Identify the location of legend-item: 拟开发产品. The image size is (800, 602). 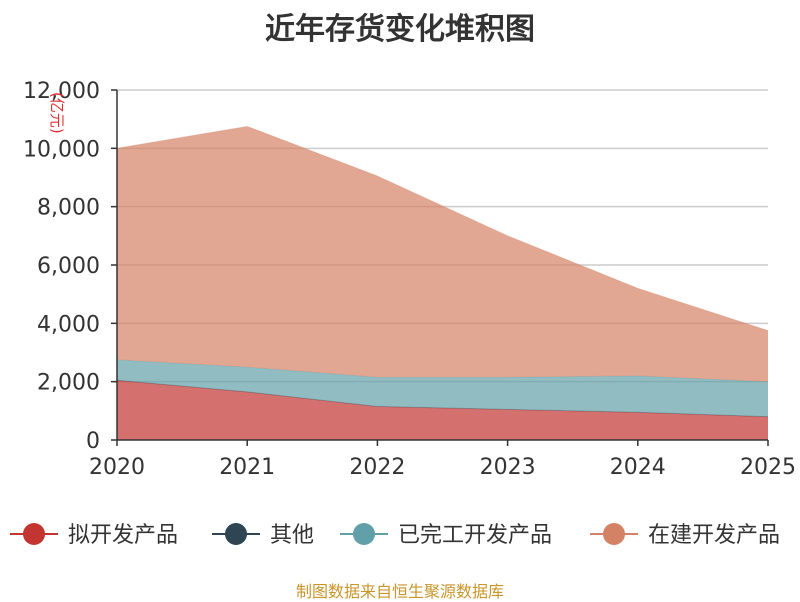
(94, 535).